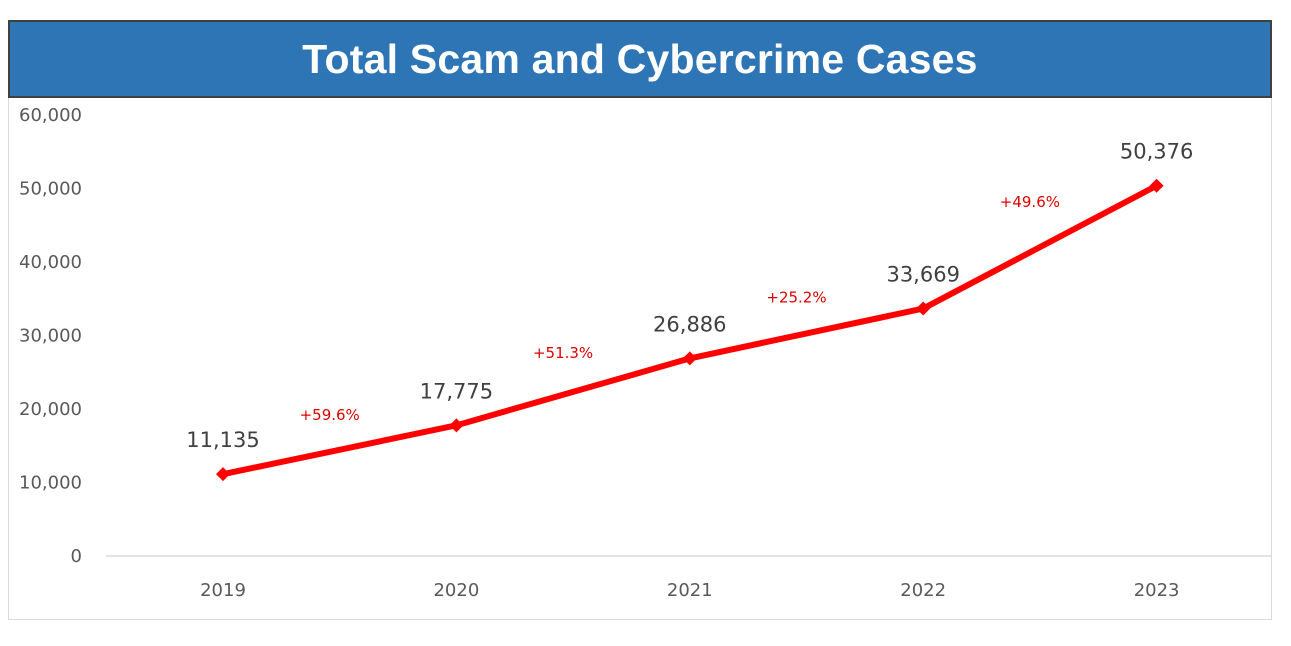 The width and height of the screenshot is (1291, 646). I want to click on x-axis: 2019 2020 2021 2022 2023, so click(689, 590).